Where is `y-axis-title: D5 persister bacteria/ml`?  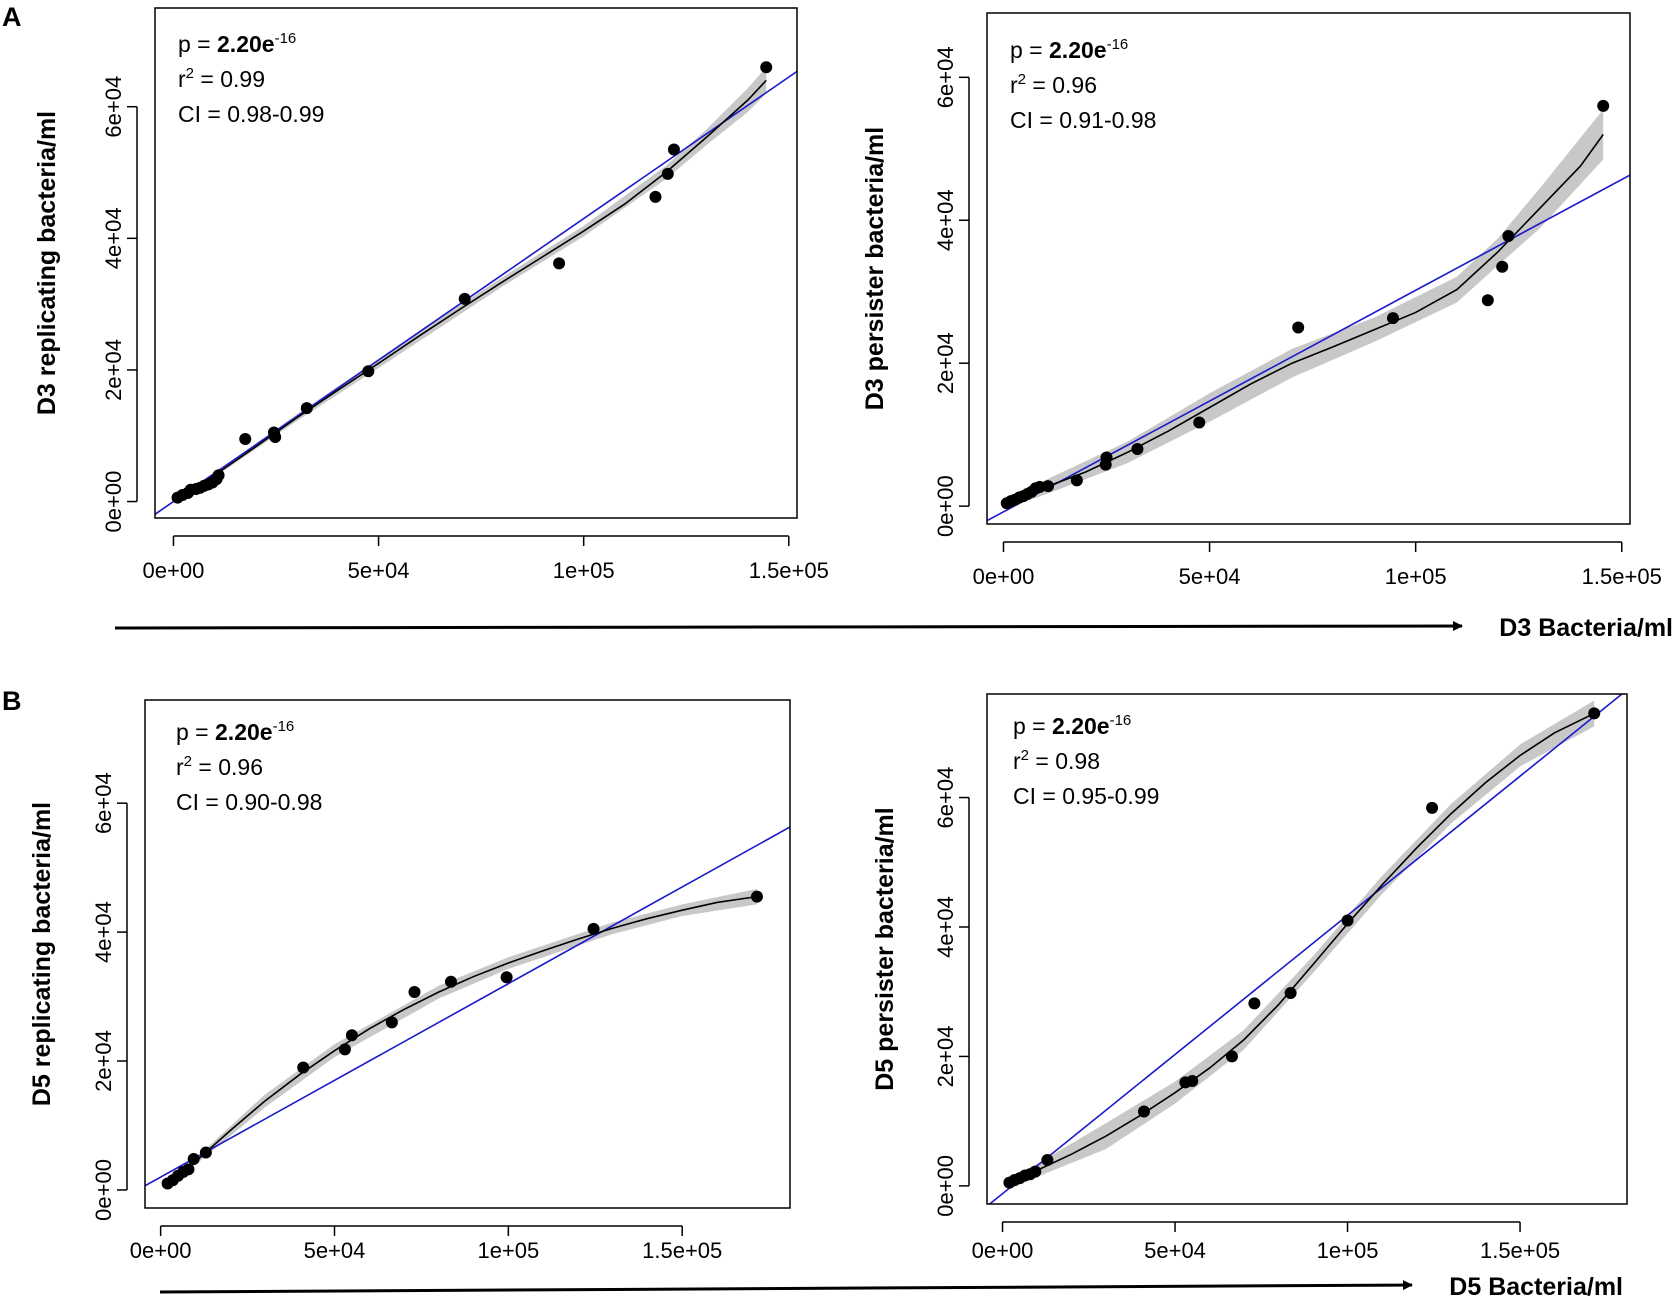
y-axis-title: D5 persister bacteria/ml is located at coordinates (885, 948).